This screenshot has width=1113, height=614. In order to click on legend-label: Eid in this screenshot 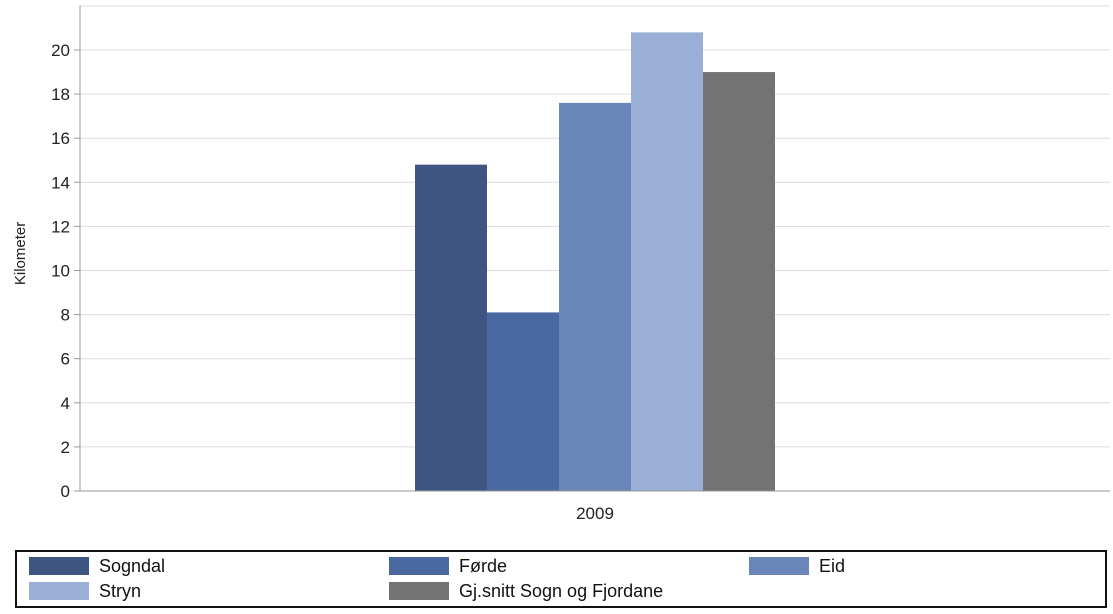, I will do `click(832, 565)`.